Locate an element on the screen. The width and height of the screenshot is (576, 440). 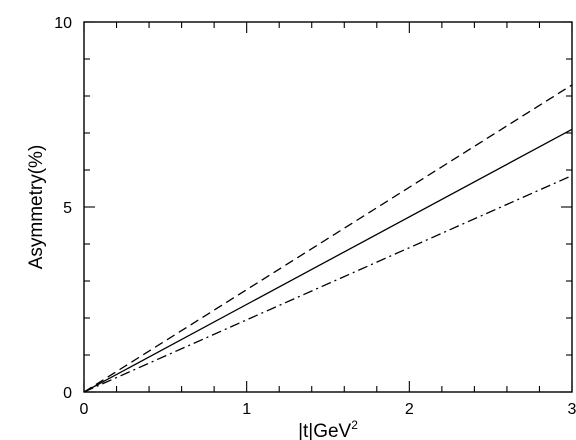
x-tick-label: 0 is located at coordinates (84, 409).